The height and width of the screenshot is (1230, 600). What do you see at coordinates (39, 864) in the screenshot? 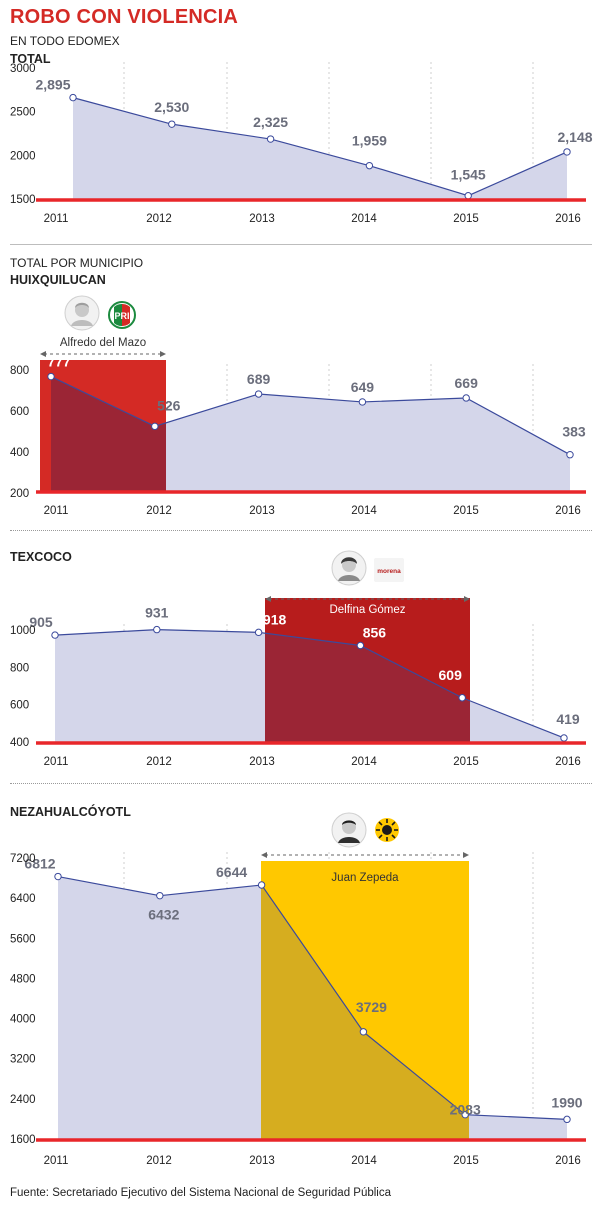
I see `data-label: 6812` at bounding box center [39, 864].